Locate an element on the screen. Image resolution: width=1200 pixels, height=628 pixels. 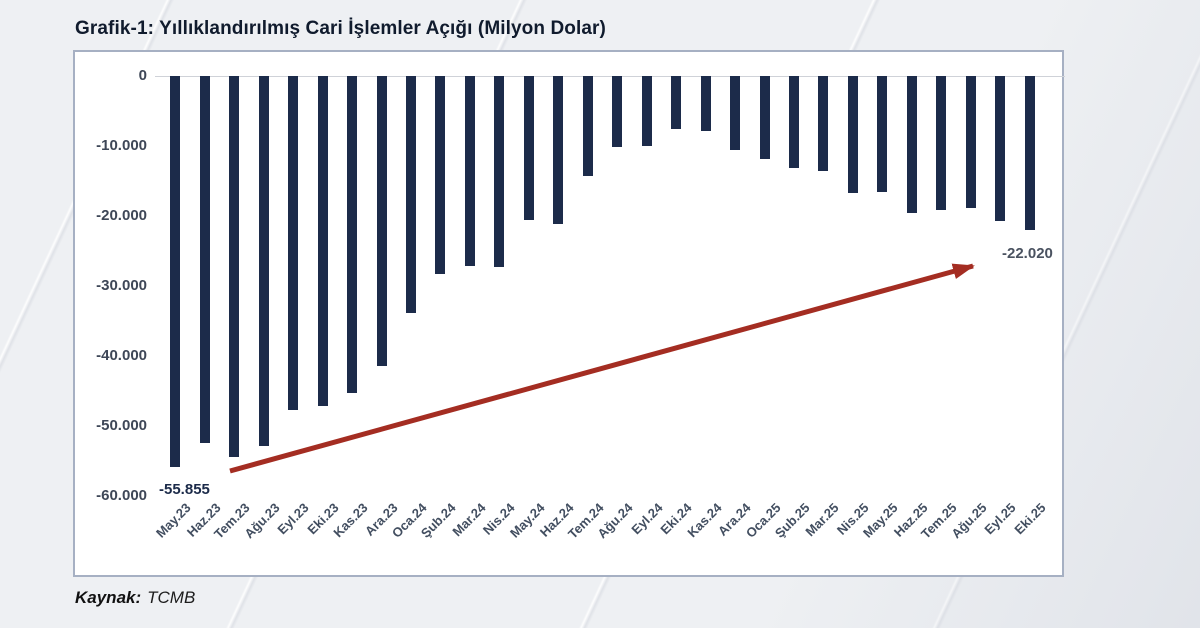
y-axis-tick-label: 0 is located at coordinates (142, 75).